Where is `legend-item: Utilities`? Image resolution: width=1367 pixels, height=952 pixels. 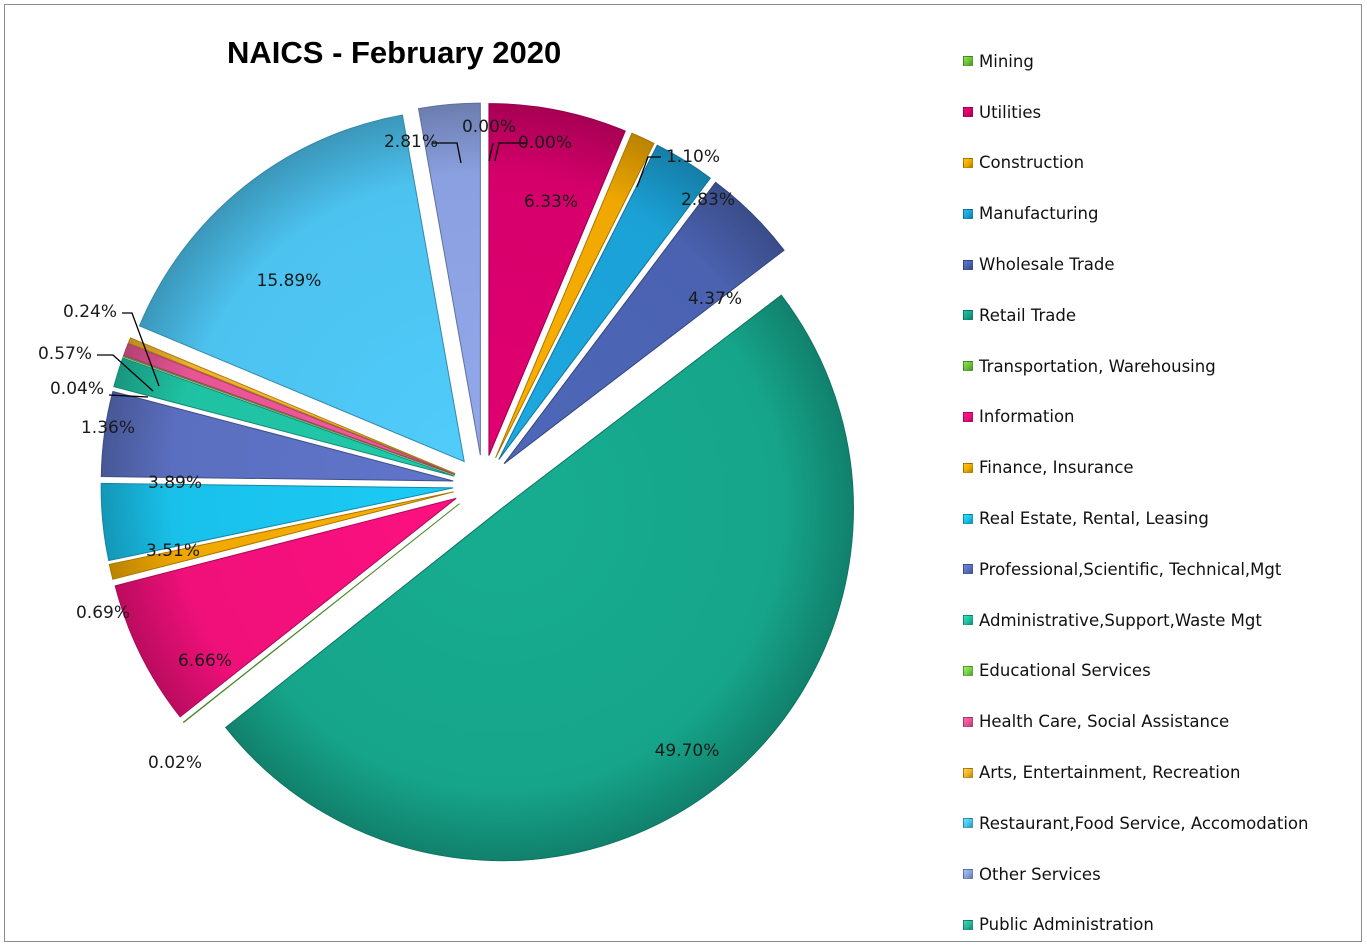
legend-item: Utilities is located at coordinates (1135, 112).